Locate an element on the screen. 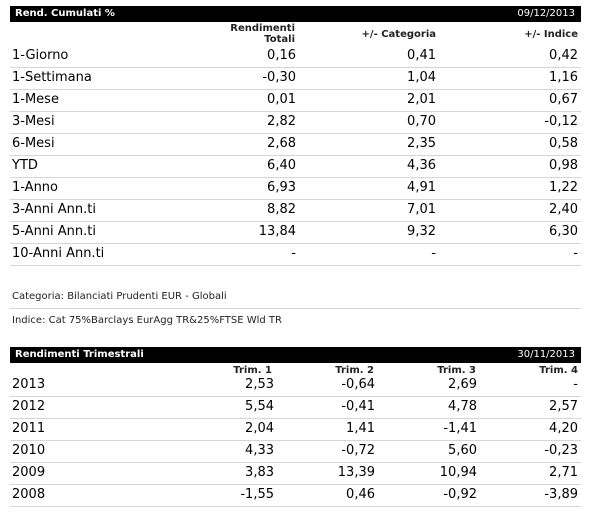 This screenshot has width=596, height=520. quarterly-returns-header: Rendimenti Trimestrali 30/11/2013 is located at coordinates (295, 355).